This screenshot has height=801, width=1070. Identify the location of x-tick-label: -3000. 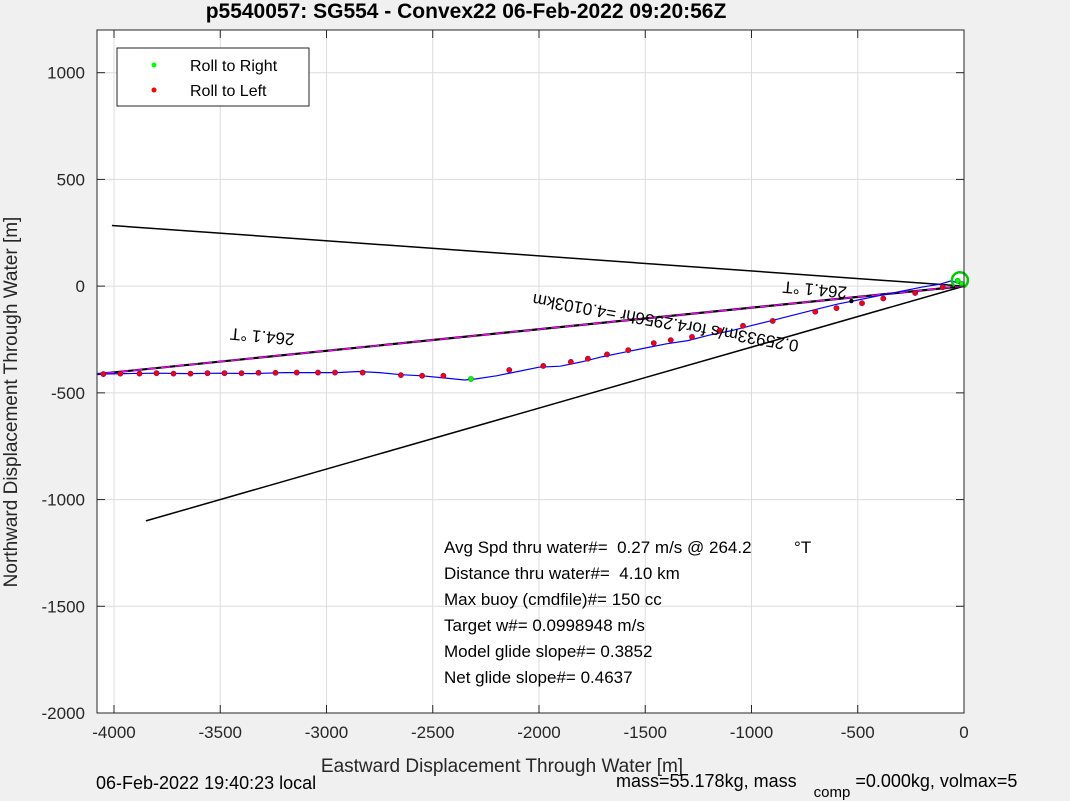
(326, 732).